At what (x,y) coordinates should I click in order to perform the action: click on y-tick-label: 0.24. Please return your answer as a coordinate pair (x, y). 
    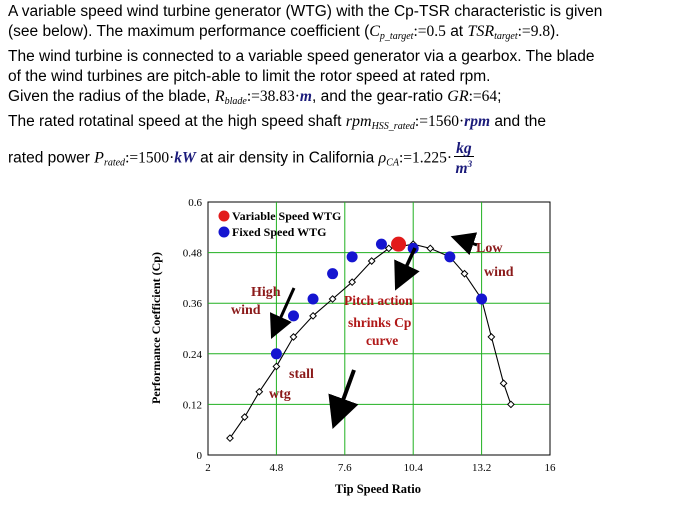
    Looking at the image, I should click on (193, 355).